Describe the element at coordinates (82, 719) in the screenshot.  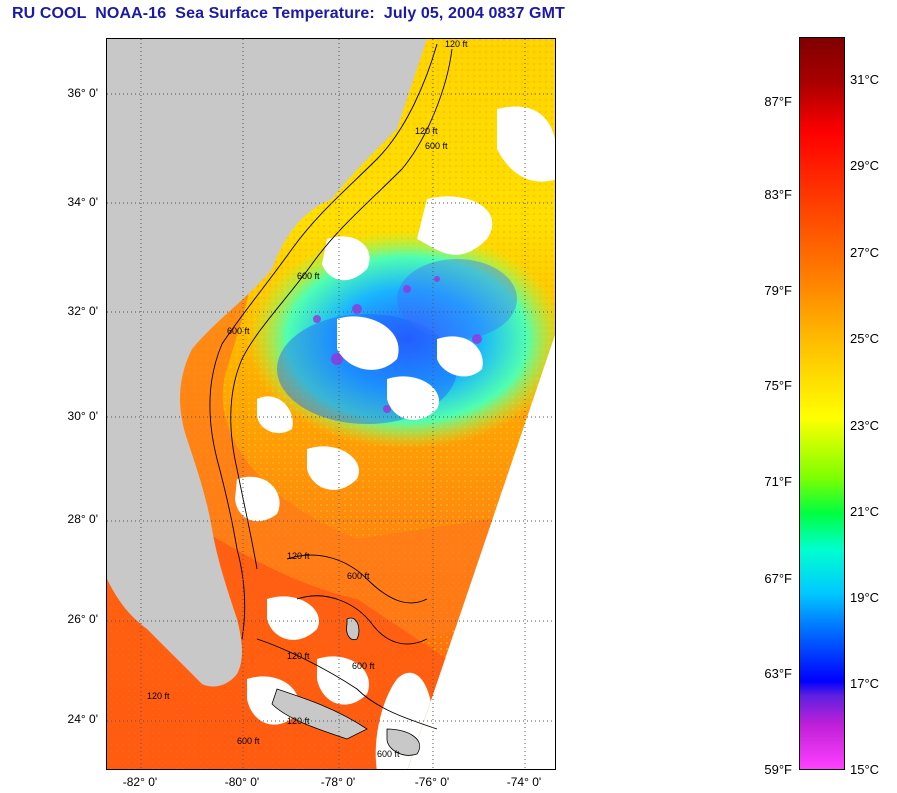
I see `lat-tick: 24° 0'` at that location.